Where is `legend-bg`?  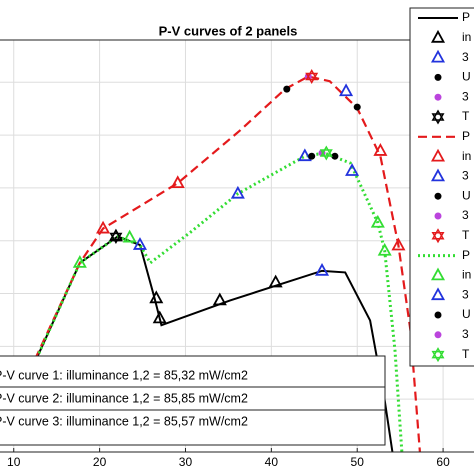
legend-bg is located at coordinates (441, 187).